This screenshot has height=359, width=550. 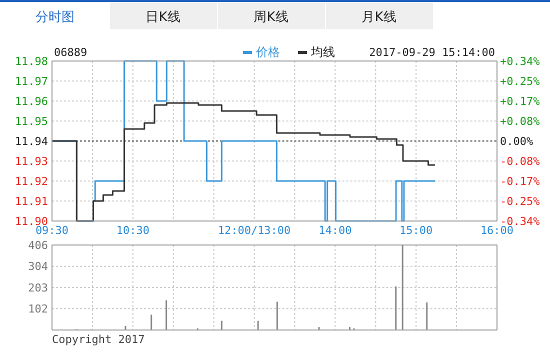 I want to click on x-tick-label: 12:00/13:00, so click(x=254, y=230).